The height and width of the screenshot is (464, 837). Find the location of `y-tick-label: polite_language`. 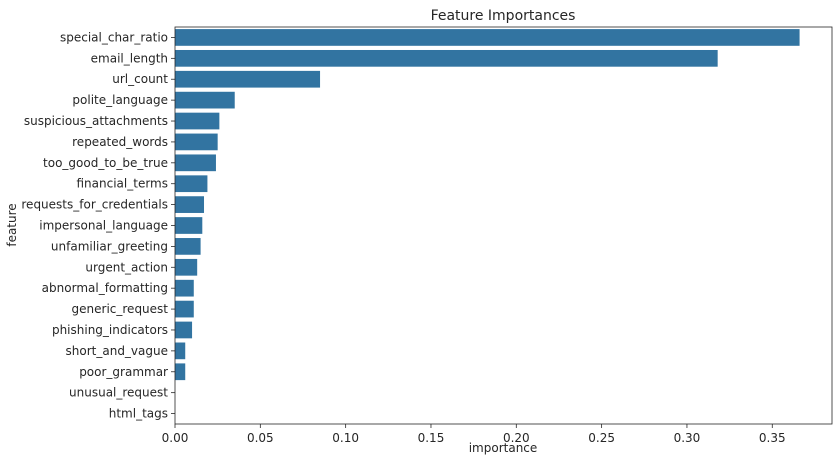

y-tick-label: polite_language is located at coordinates (120, 100).